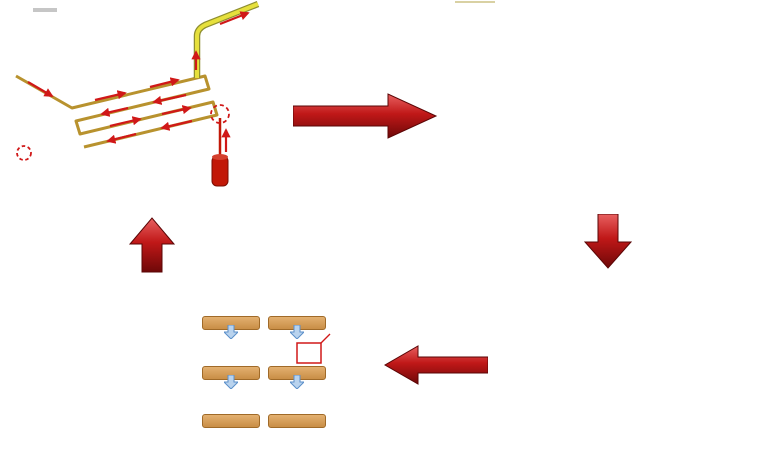 This screenshot has width=770, height=468. What do you see at coordinates (220, 114) in the screenshot?
I see `ald-valve-icon` at bounding box center [220, 114].